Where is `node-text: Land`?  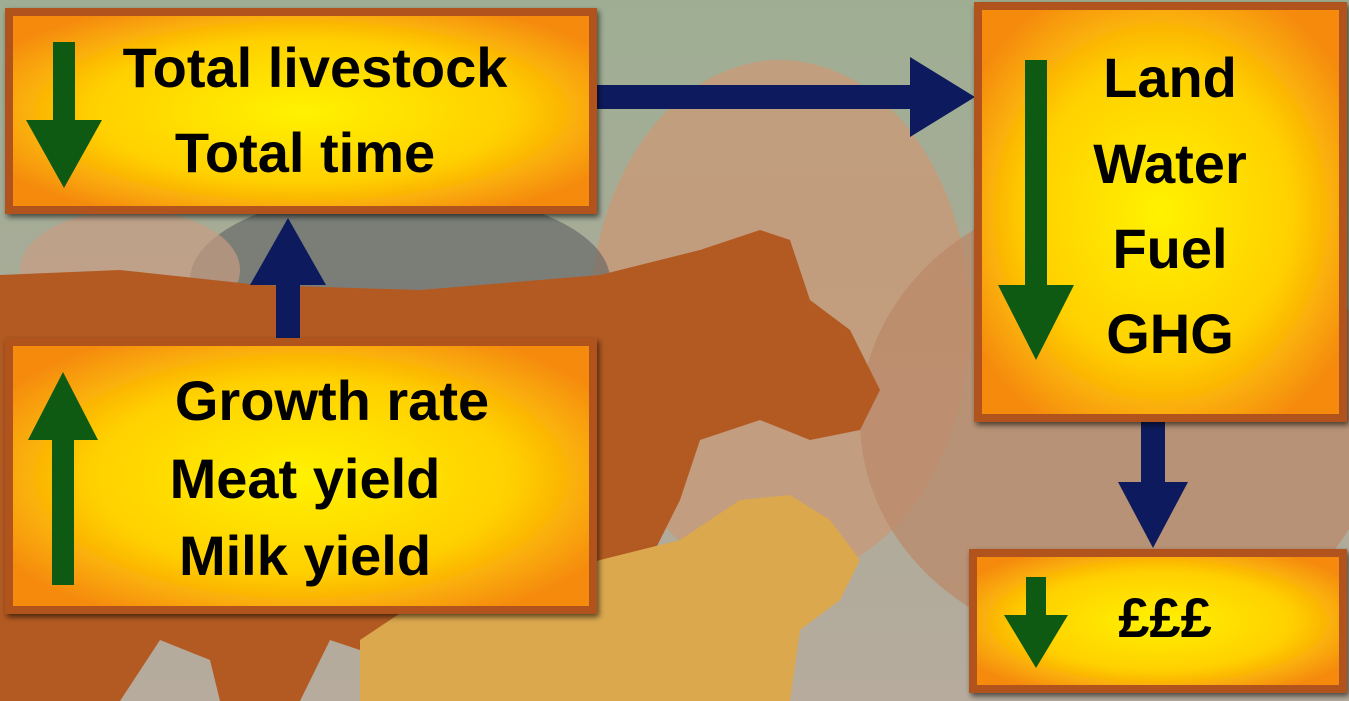 node-text: Land is located at coordinates (1170, 77).